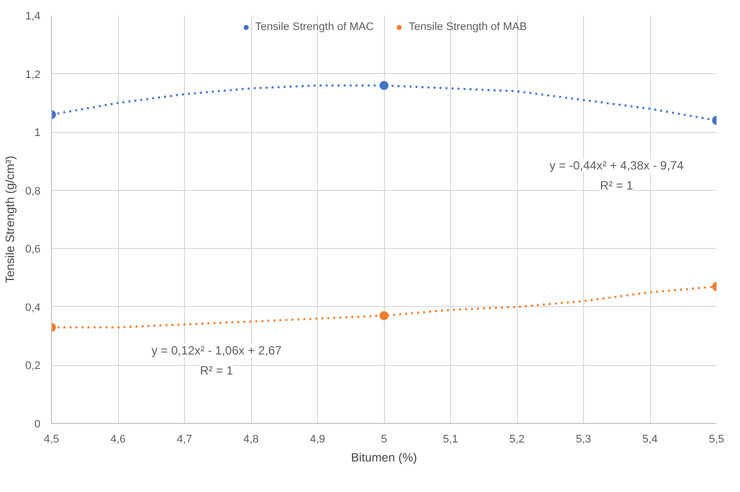  Describe the element at coordinates (584, 440) in the screenshot. I see `x-tick-label: 5,3` at that location.